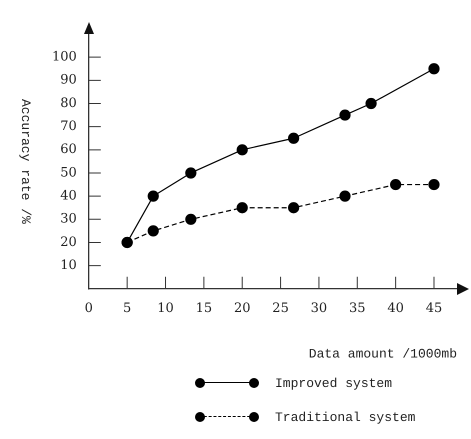 Image resolution: width=471 pixels, height=439 pixels. What do you see at coordinates (88, 308) in the screenshot?
I see `x-tick-label: 0` at bounding box center [88, 308].